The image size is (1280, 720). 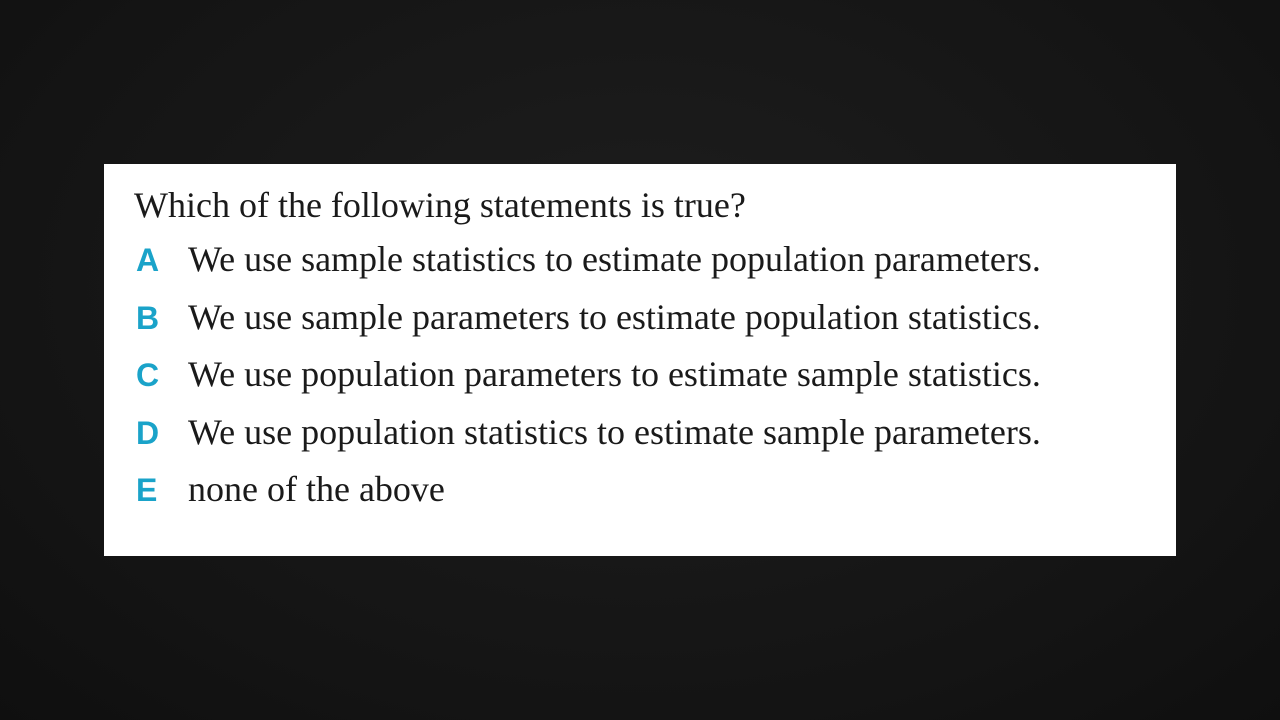 I want to click on option-e: E none of the above, so click(x=655, y=497).